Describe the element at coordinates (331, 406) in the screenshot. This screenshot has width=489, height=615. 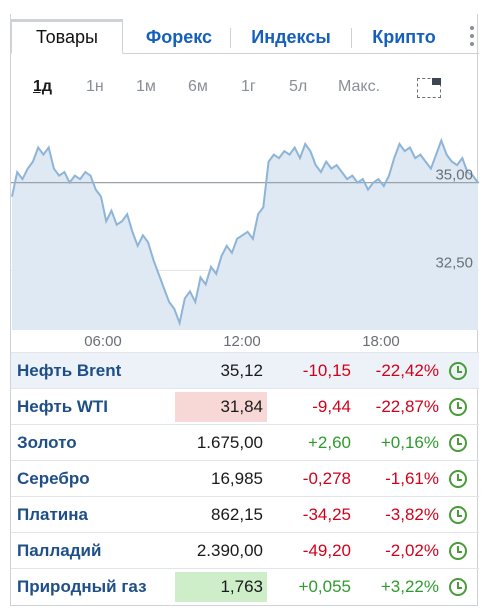
I see `price-change: -9,44` at that location.